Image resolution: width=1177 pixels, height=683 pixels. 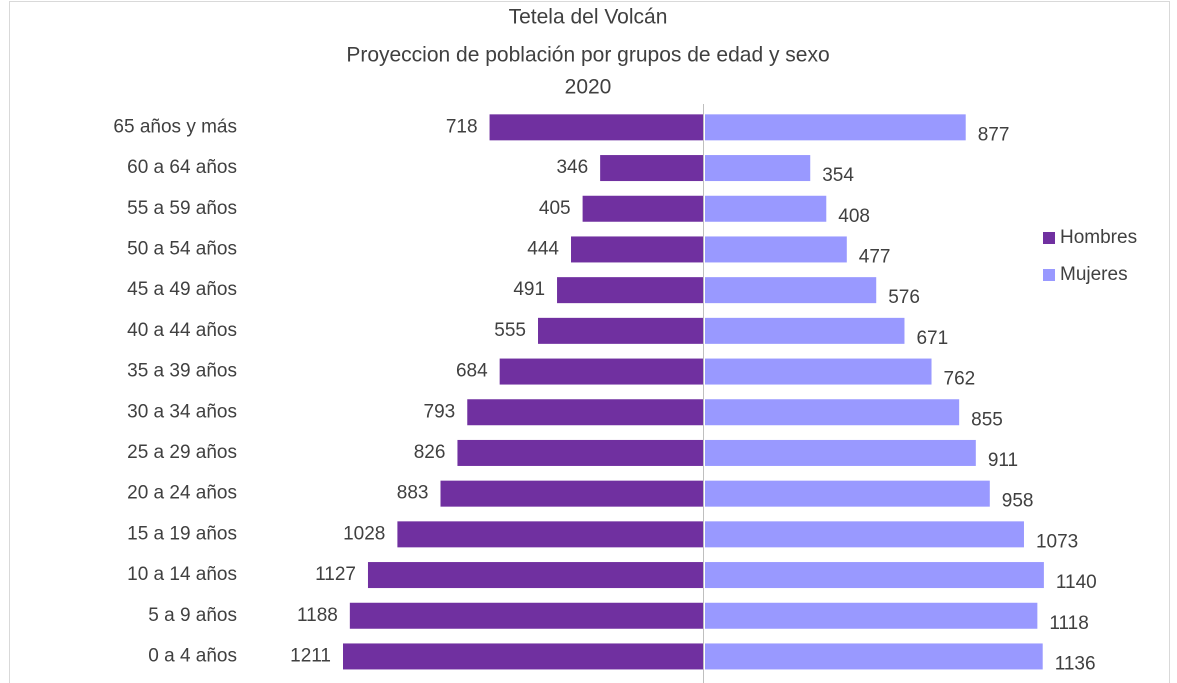 What do you see at coordinates (182, 371) in the screenshot?
I see `y-tick-label: 35 a 39 años` at bounding box center [182, 371].